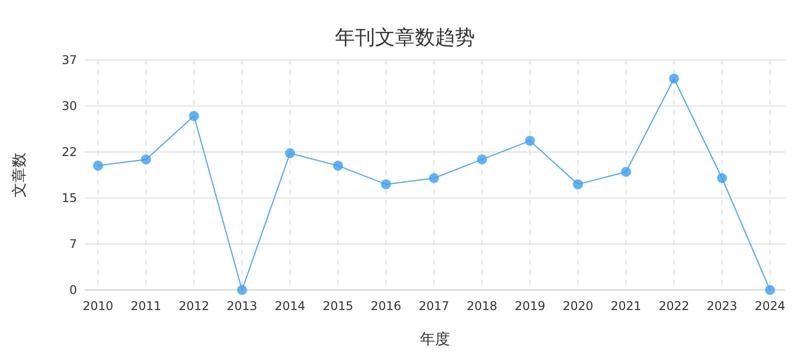 The width and height of the screenshot is (810, 360). I want to click on y-tick-label: 22, so click(69, 152).